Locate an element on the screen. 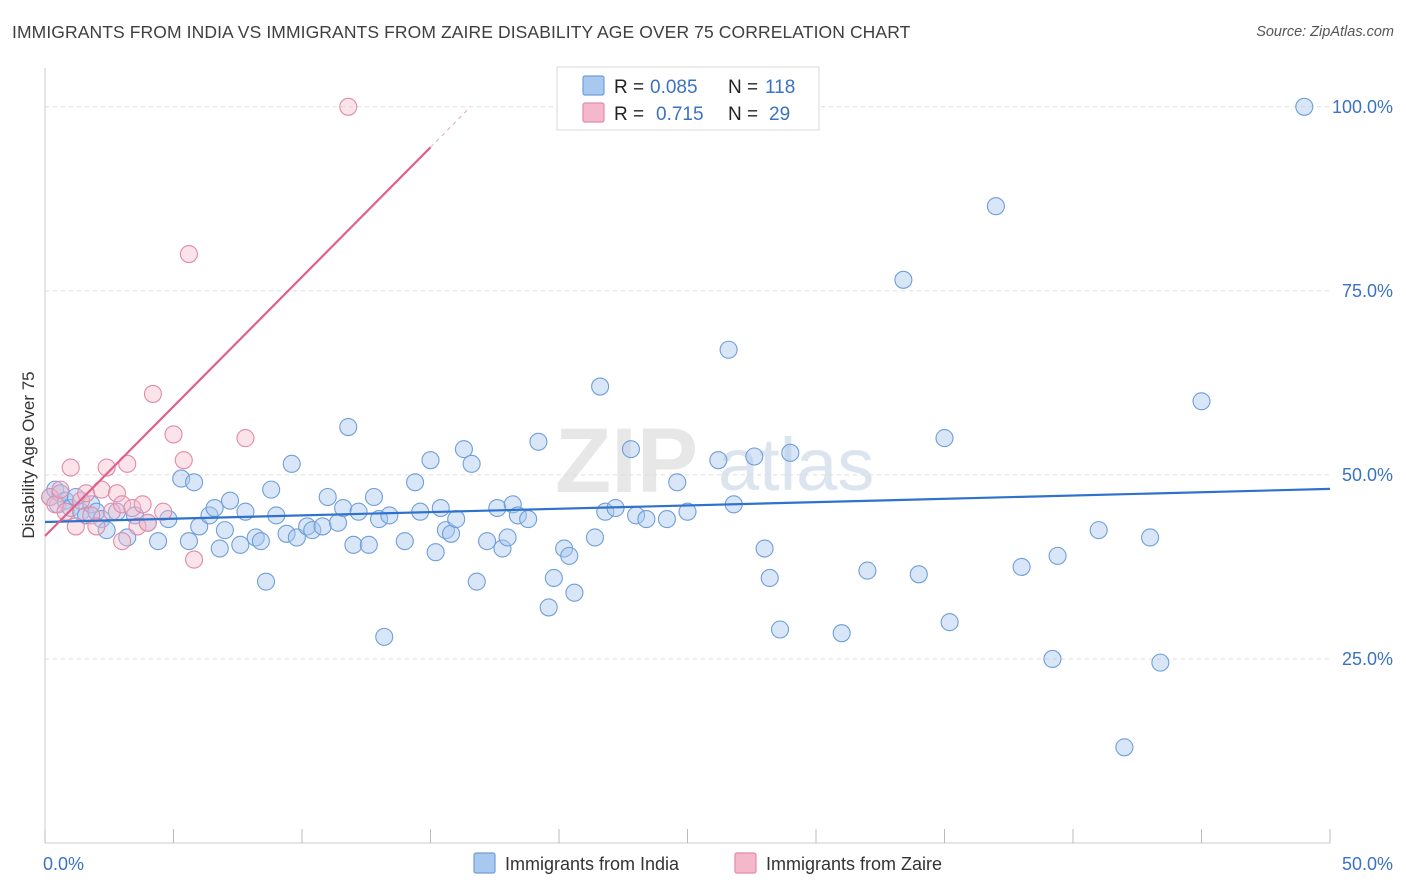 The height and width of the screenshot is (892, 1406). chart-source: Source: ZipAtlas.com is located at coordinates (1325, 32).